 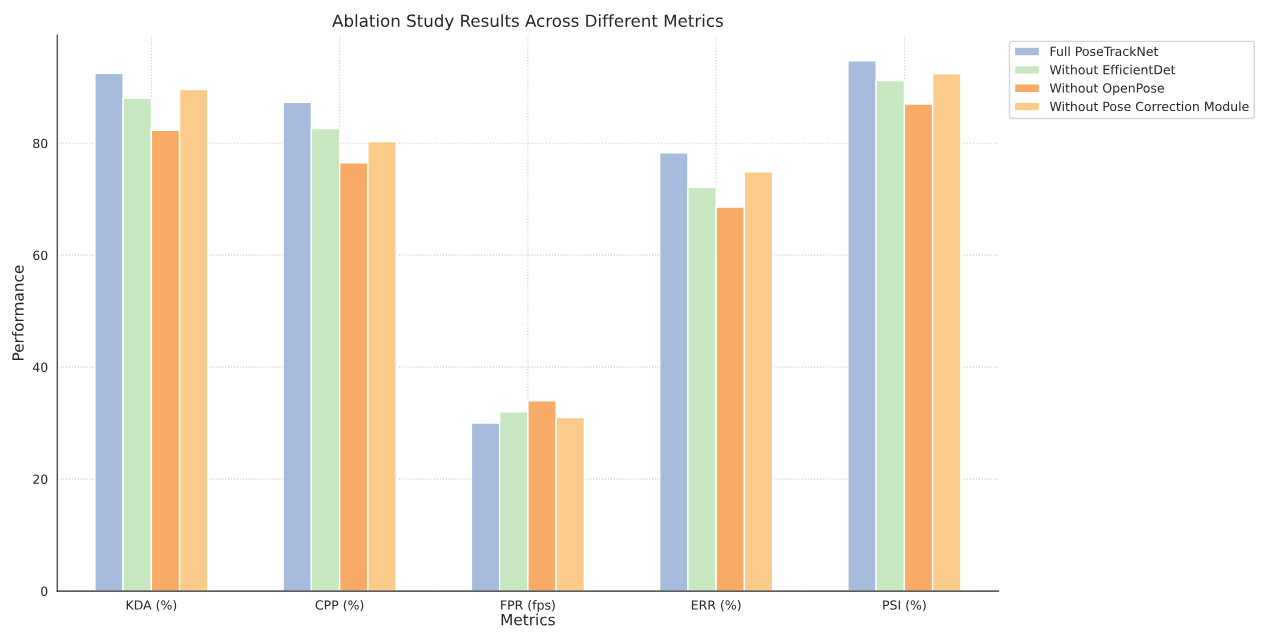 What do you see at coordinates (40, 479) in the screenshot?
I see `y-tick-label: 20` at bounding box center [40, 479].